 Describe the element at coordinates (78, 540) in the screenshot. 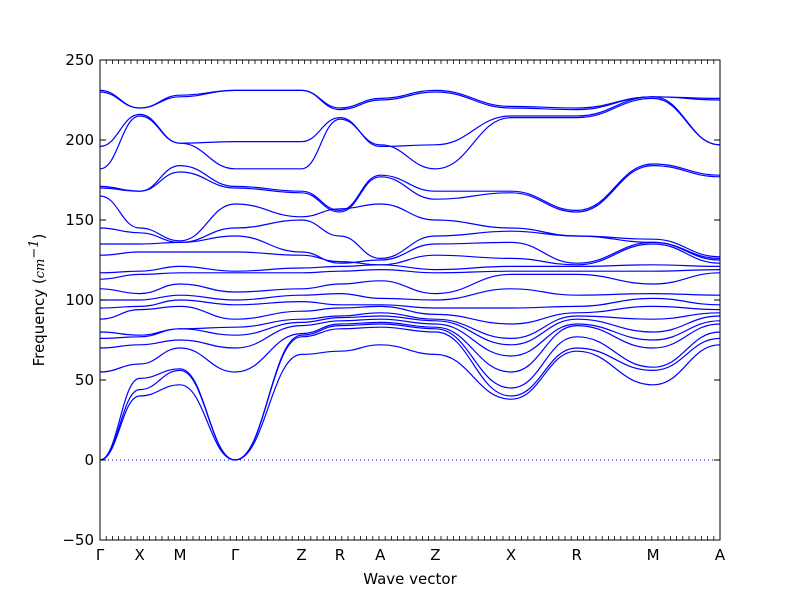

I see `y-tick-label: −50` at that location.